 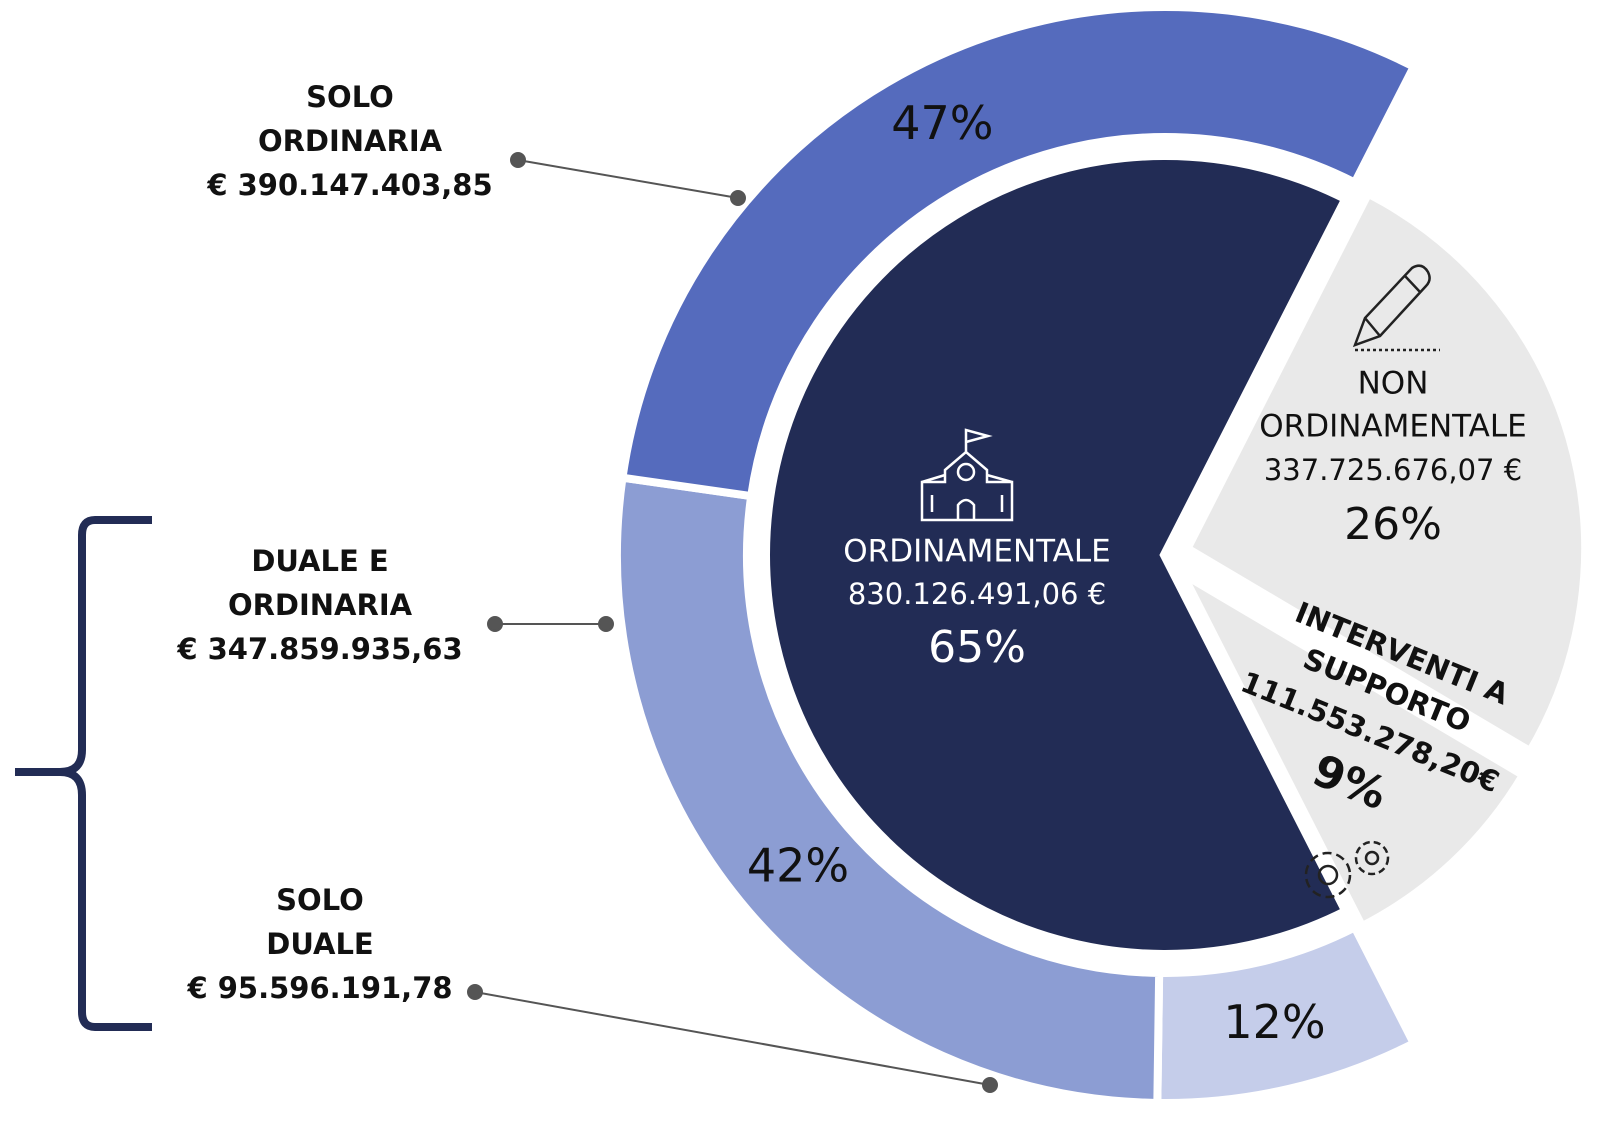 I want to click on pencil-icon, so click(x=1396, y=308).